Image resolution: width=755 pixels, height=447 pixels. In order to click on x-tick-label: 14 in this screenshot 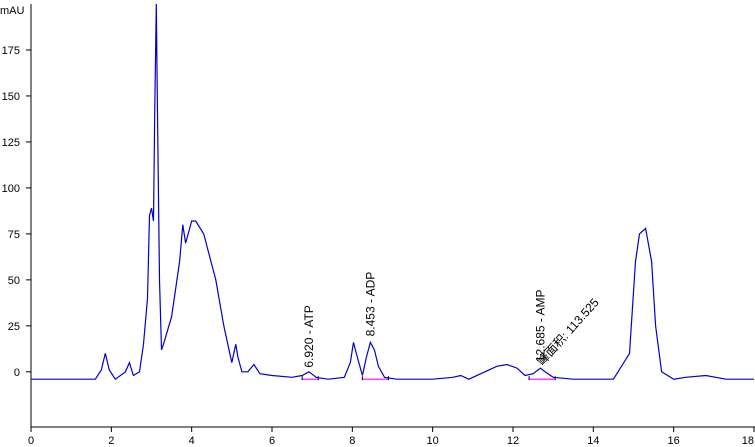, I will do `click(593, 441)`.